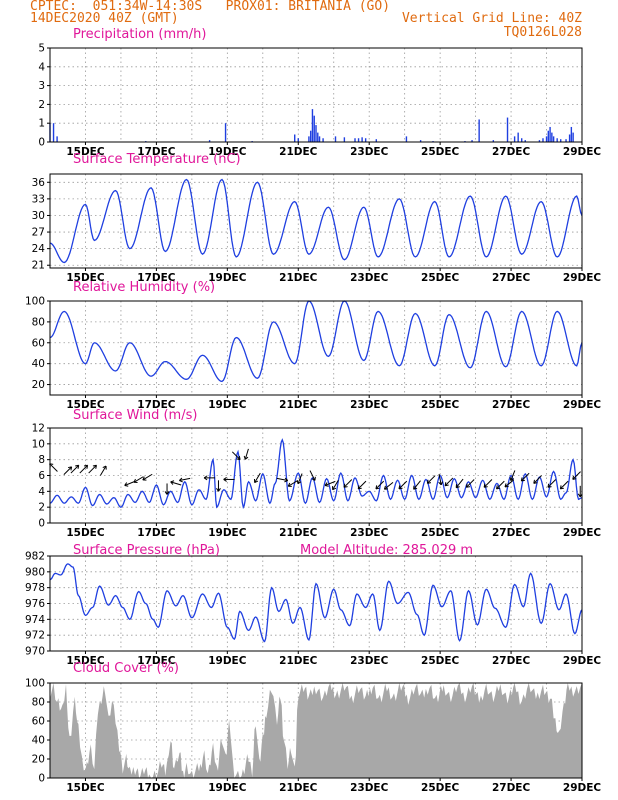 The width and height of the screenshot is (618, 800). What do you see at coordinates (39, 183) in the screenshot?
I see `y-tick-label: 36` at bounding box center [39, 183].